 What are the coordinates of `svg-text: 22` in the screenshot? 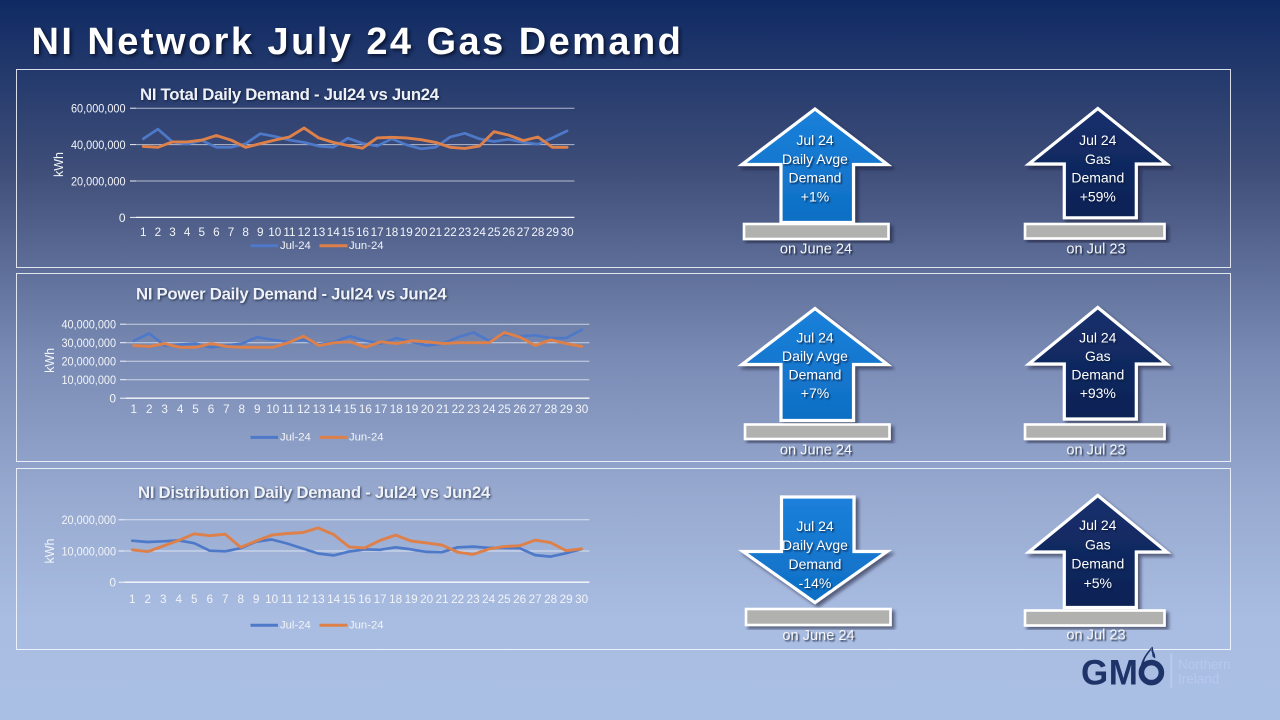 It's located at (458, 409).